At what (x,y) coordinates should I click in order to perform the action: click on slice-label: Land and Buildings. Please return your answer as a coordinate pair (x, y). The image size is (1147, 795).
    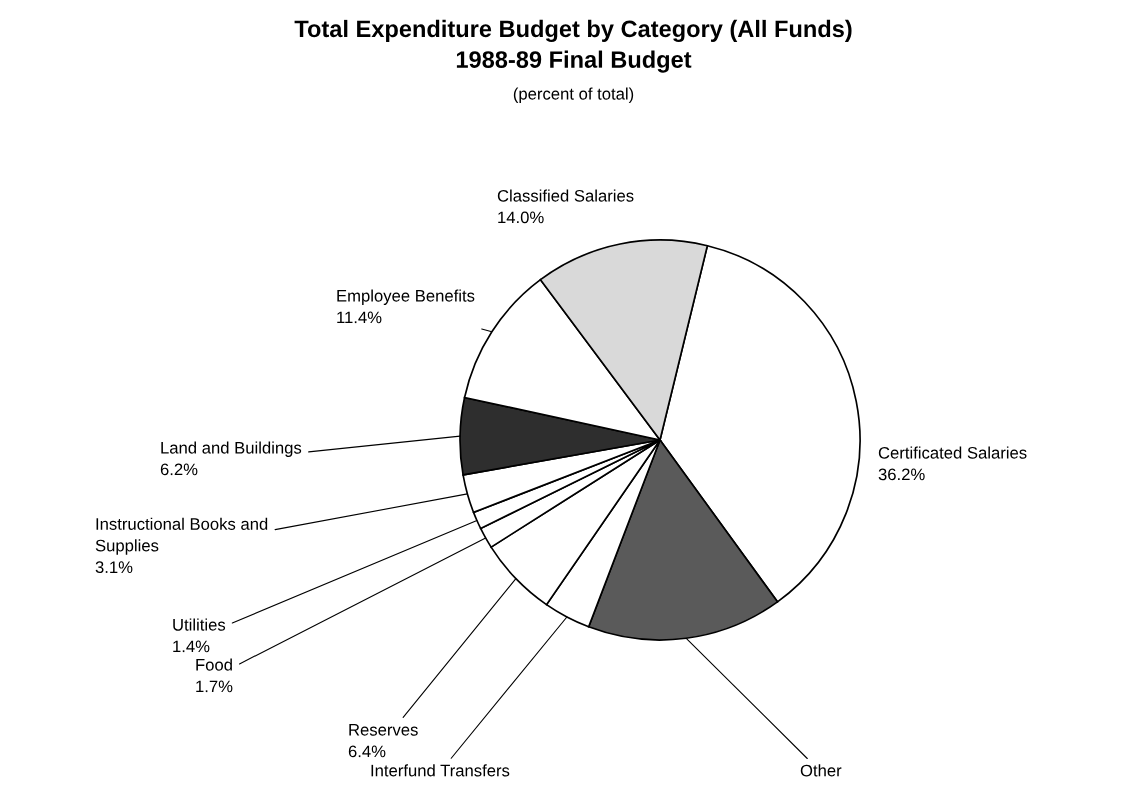
    Looking at the image, I should click on (231, 449).